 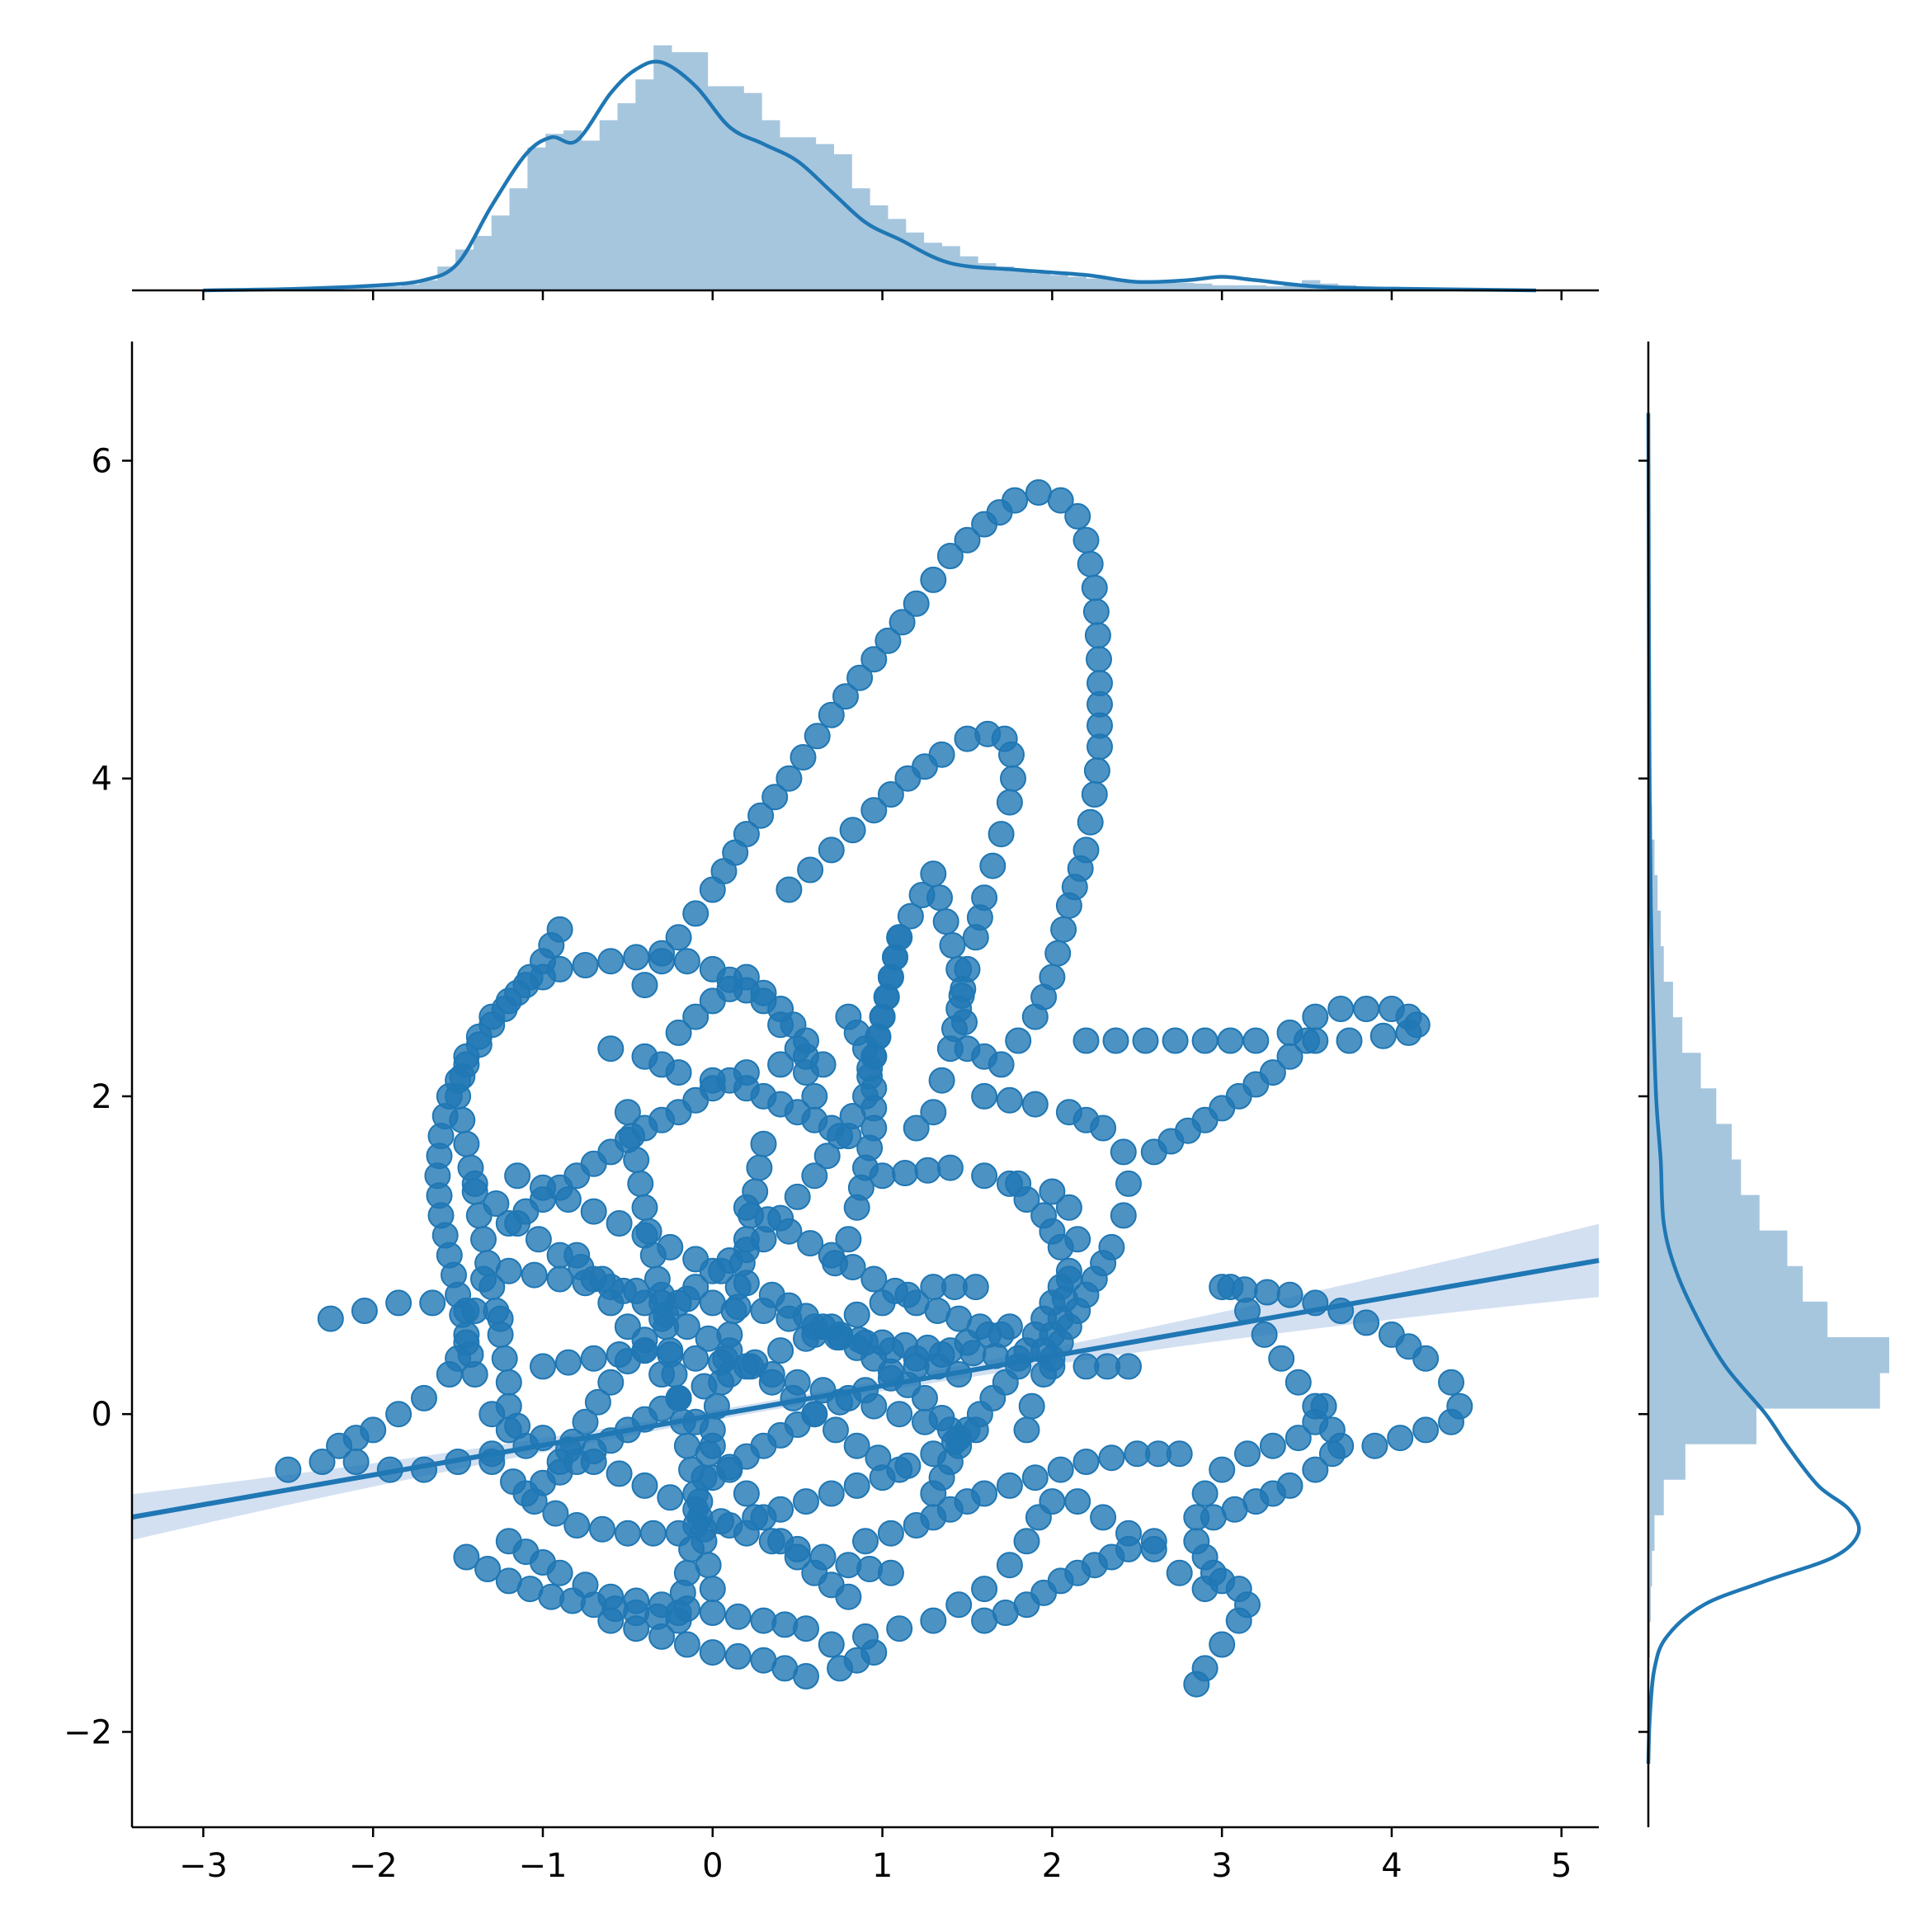 I want to click on y-tick-label: 0, so click(x=102, y=1415).